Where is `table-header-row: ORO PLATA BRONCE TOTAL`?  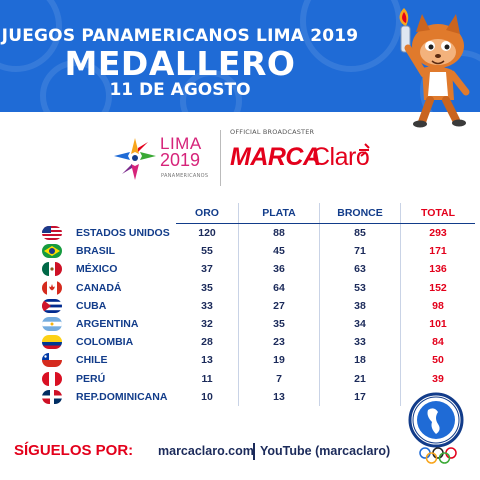 table-header-row: ORO PLATA BRONCE TOTAL is located at coordinates (258, 213).